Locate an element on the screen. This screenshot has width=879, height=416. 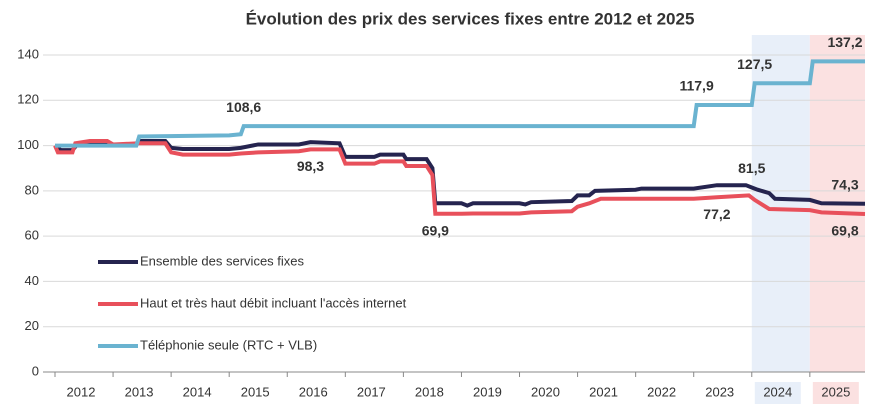
value-label: 69,9 is located at coordinates (435, 230).